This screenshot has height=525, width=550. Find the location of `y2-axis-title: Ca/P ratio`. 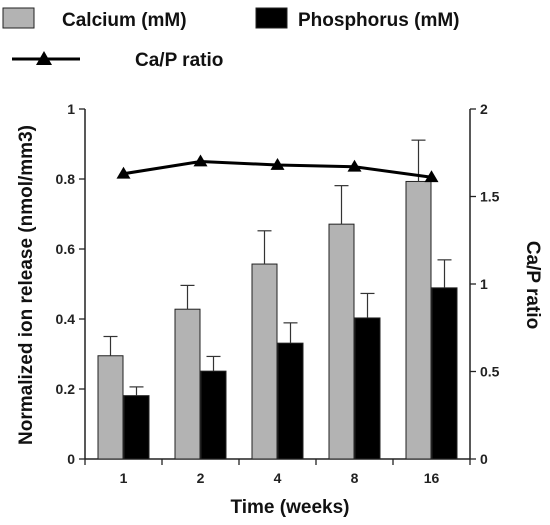

y2-axis-title: Ca/P ratio is located at coordinates (532, 285).